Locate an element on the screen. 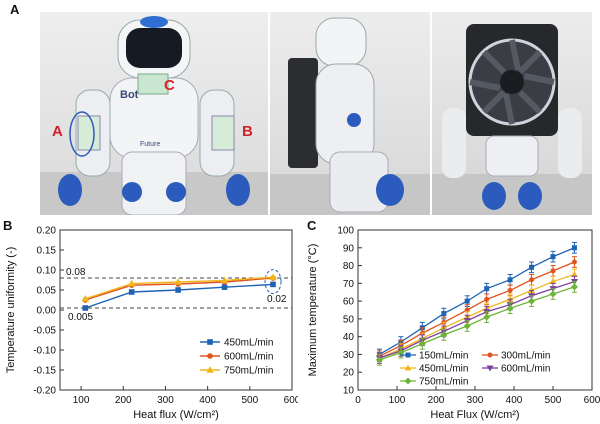  y-tick-label: -0.20 is located at coordinates (44, 391).